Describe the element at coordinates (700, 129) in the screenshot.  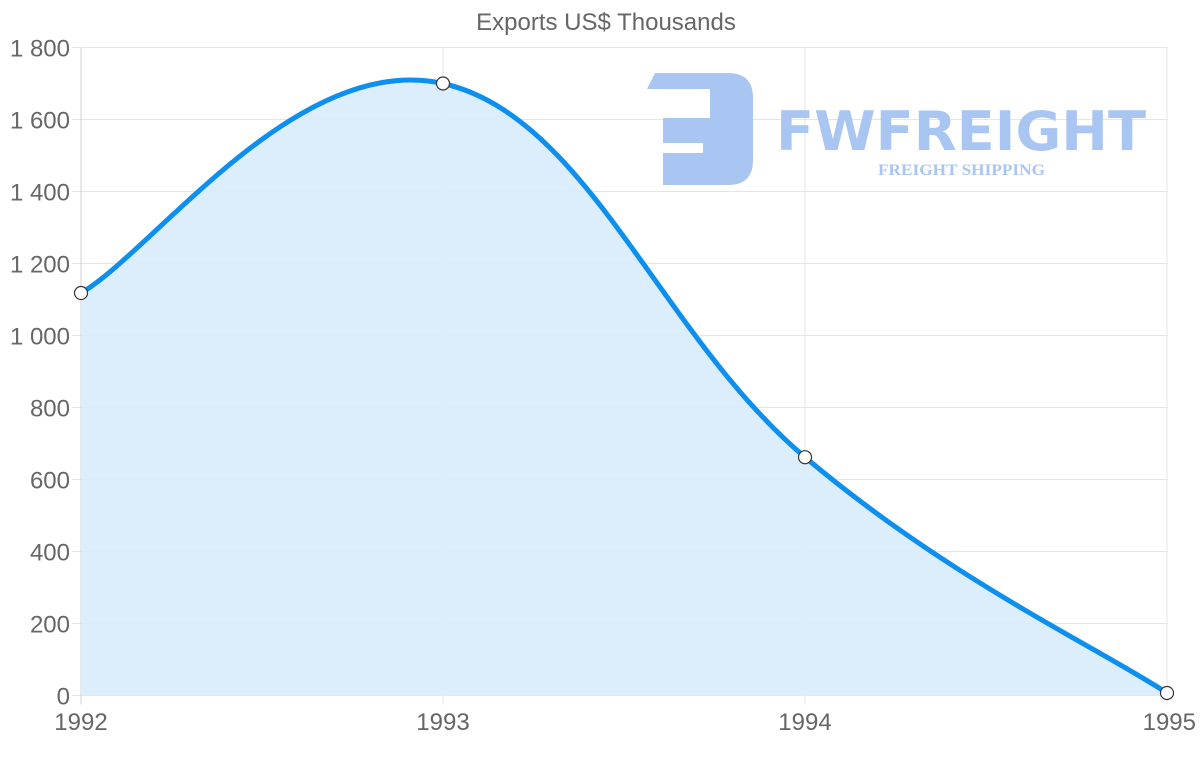
I see `fwfreight-logo-icon` at that location.